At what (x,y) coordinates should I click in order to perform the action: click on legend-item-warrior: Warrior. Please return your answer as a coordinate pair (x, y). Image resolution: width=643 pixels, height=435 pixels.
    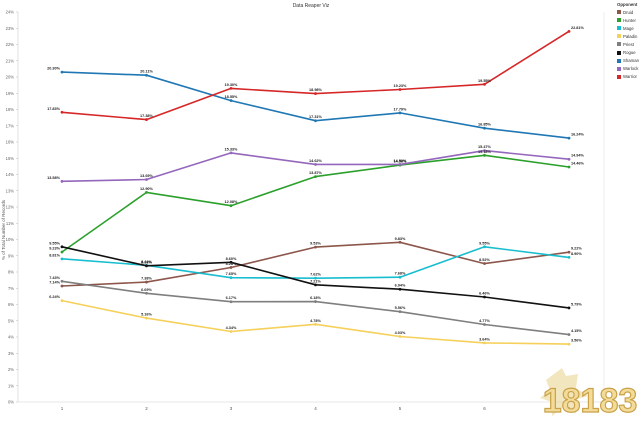
    Looking at the image, I should click on (630, 77).